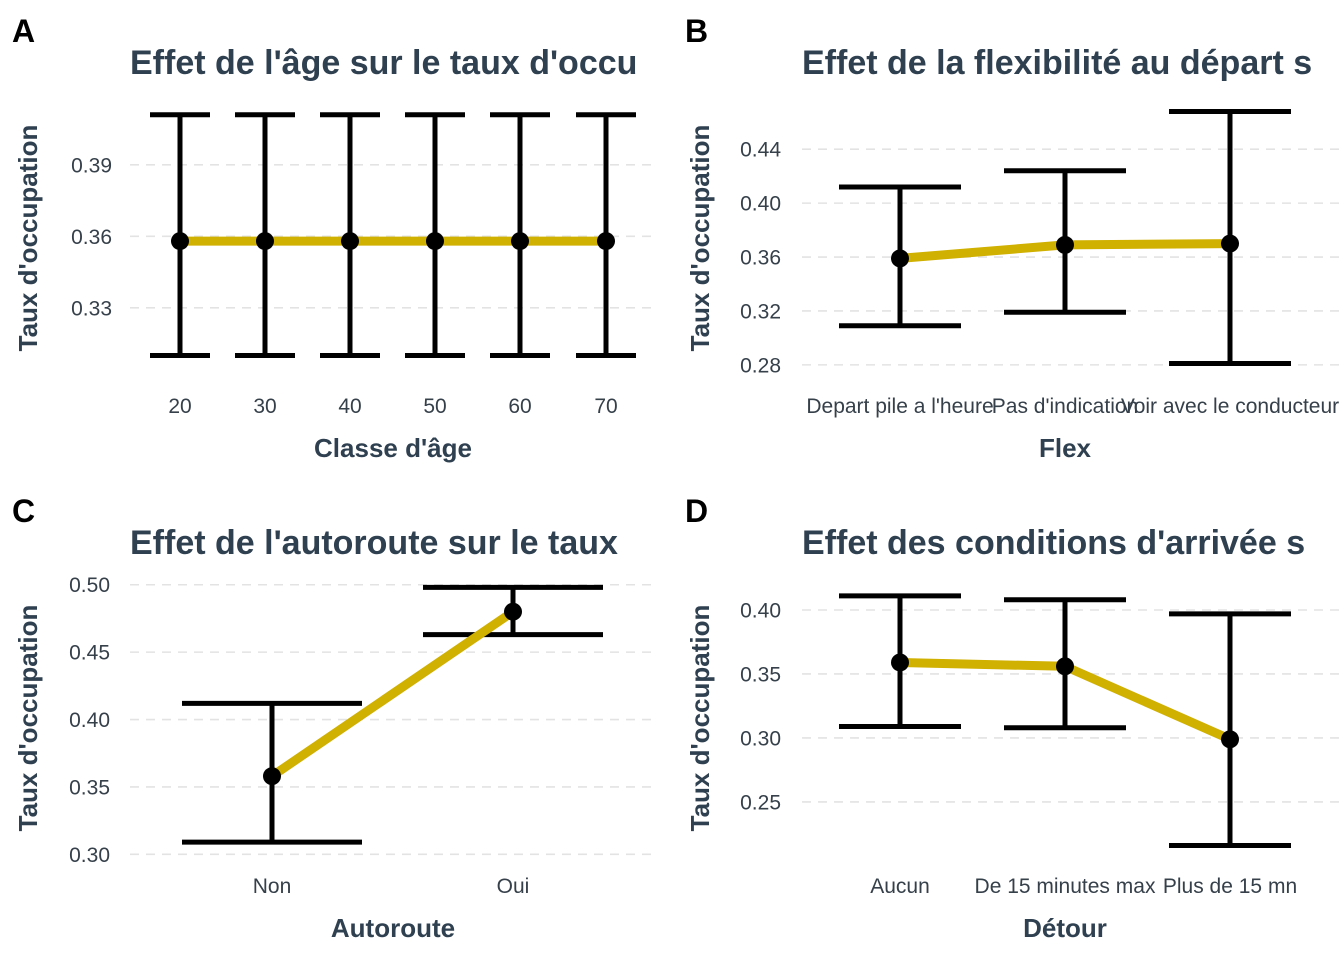 The width and height of the screenshot is (1344, 960). What do you see at coordinates (91, 165) in the screenshot?
I see `y-tick-label: 0.39` at bounding box center [91, 165].